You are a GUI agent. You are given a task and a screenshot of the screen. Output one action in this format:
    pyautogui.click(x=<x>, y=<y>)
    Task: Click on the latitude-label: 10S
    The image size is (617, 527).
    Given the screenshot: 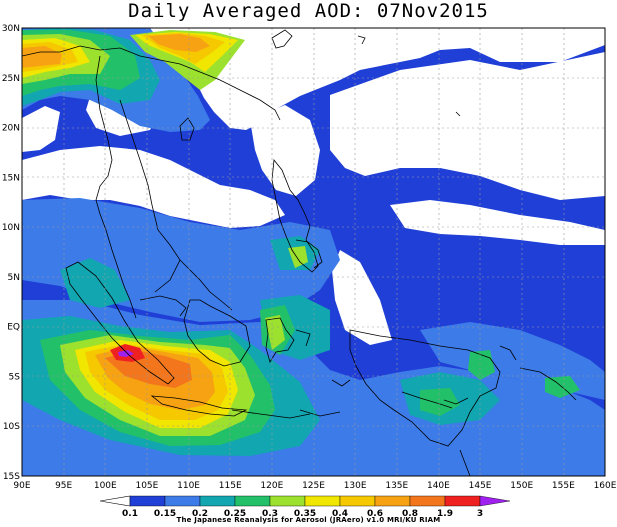 What is the action you would take?
    pyautogui.click(x=11, y=427)
    